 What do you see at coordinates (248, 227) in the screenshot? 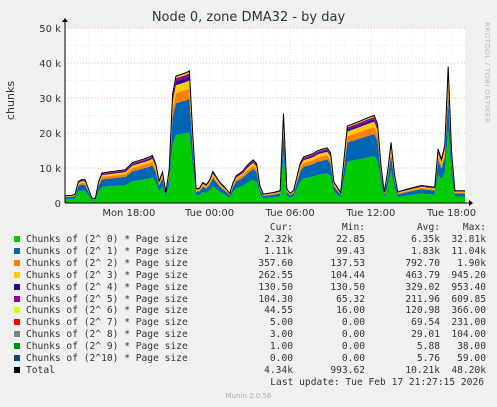
I see `legend-header: Cur: Min: Avg: Max:` at bounding box center [248, 227].